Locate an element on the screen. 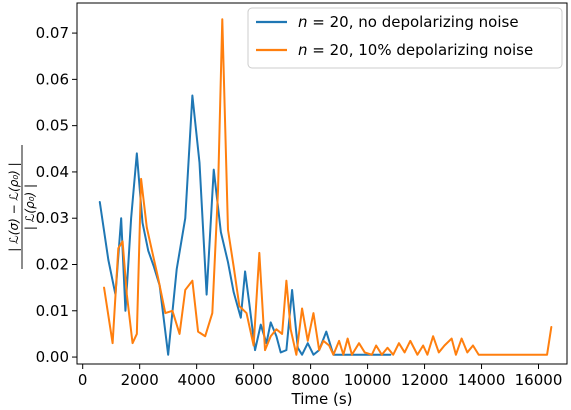 Image resolution: width=571 pixels, height=410 pixels. legend-label-depolarizing-var: n is located at coordinates (303, 50).